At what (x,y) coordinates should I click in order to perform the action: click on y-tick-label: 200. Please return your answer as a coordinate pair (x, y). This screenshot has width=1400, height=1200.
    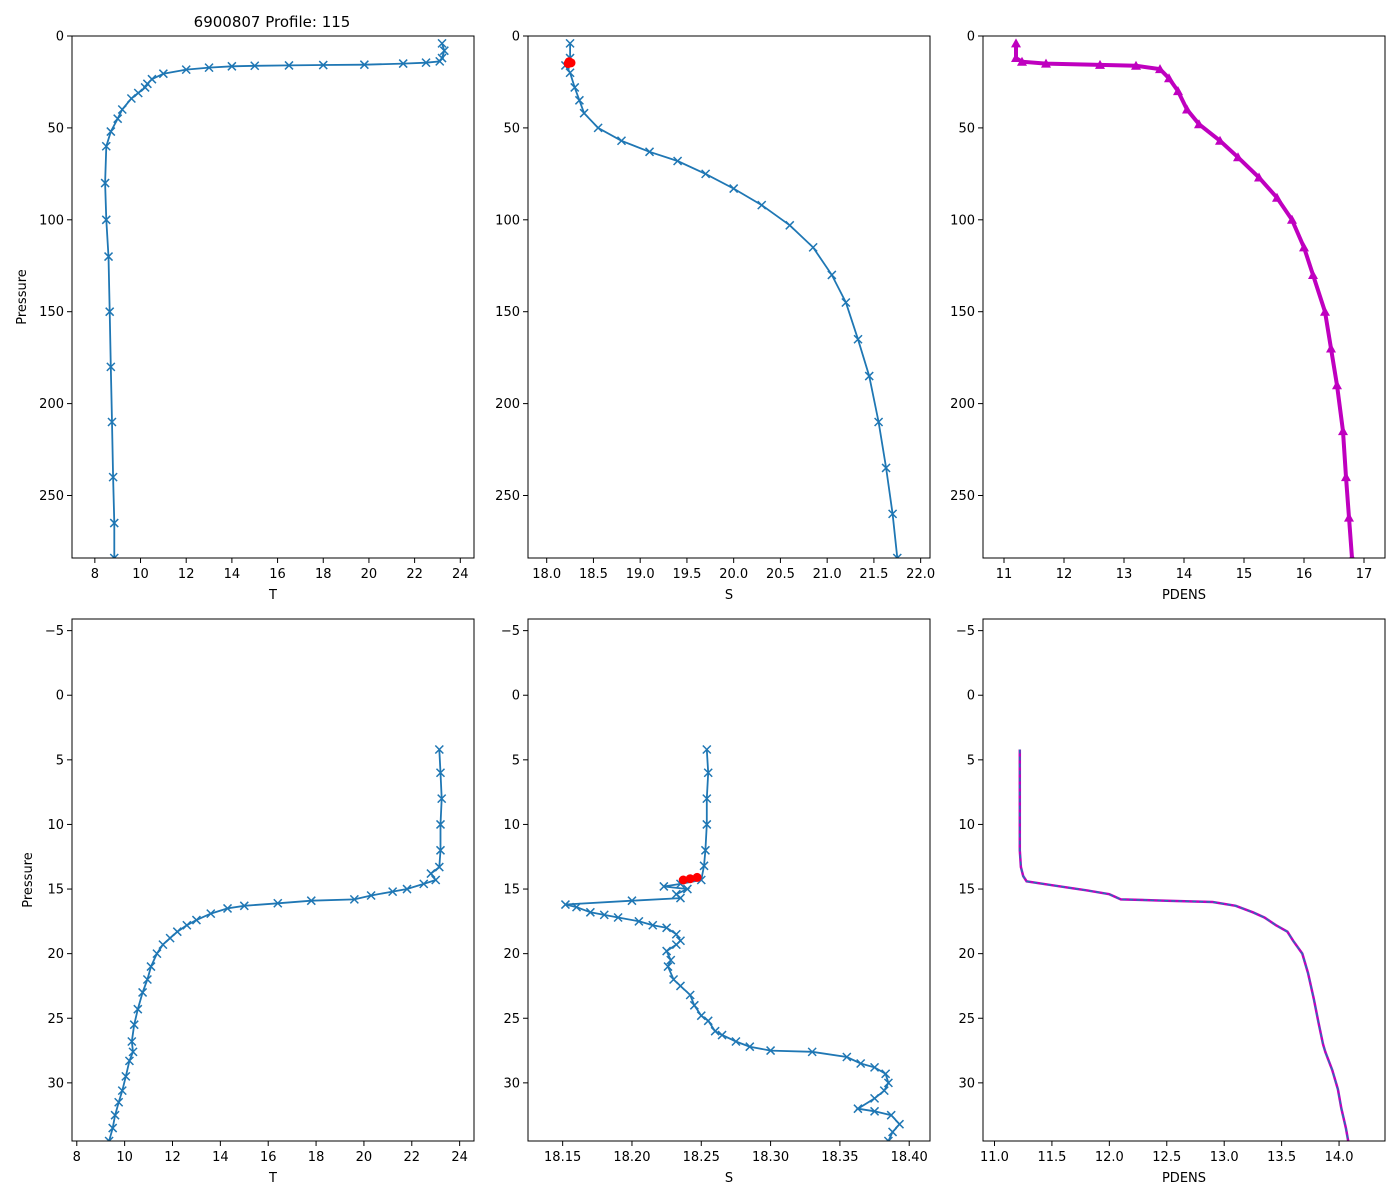
    Looking at the image, I should click on (51, 404).